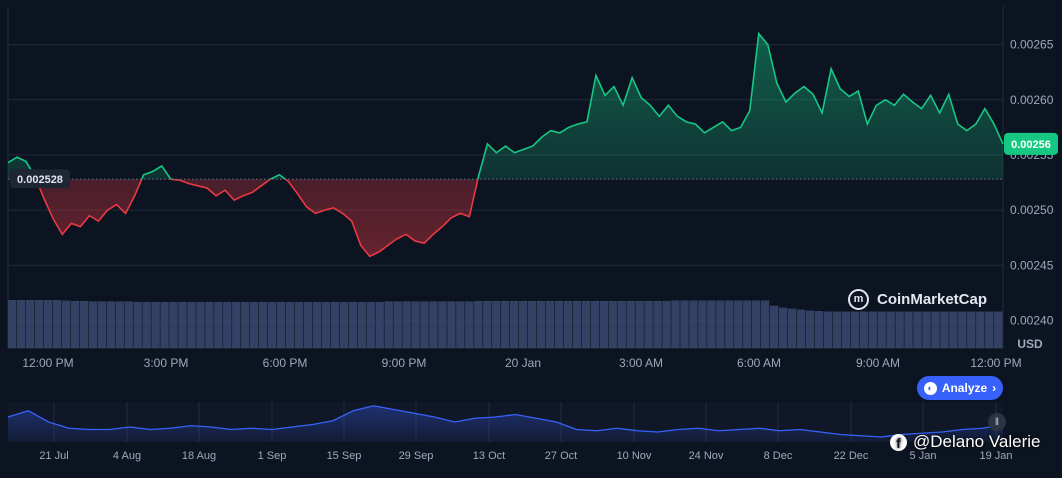 This screenshot has width=1062, height=478. Describe the element at coordinates (344, 456) in the screenshot. I see `navigator-tick-label: 15 Sep` at that location.